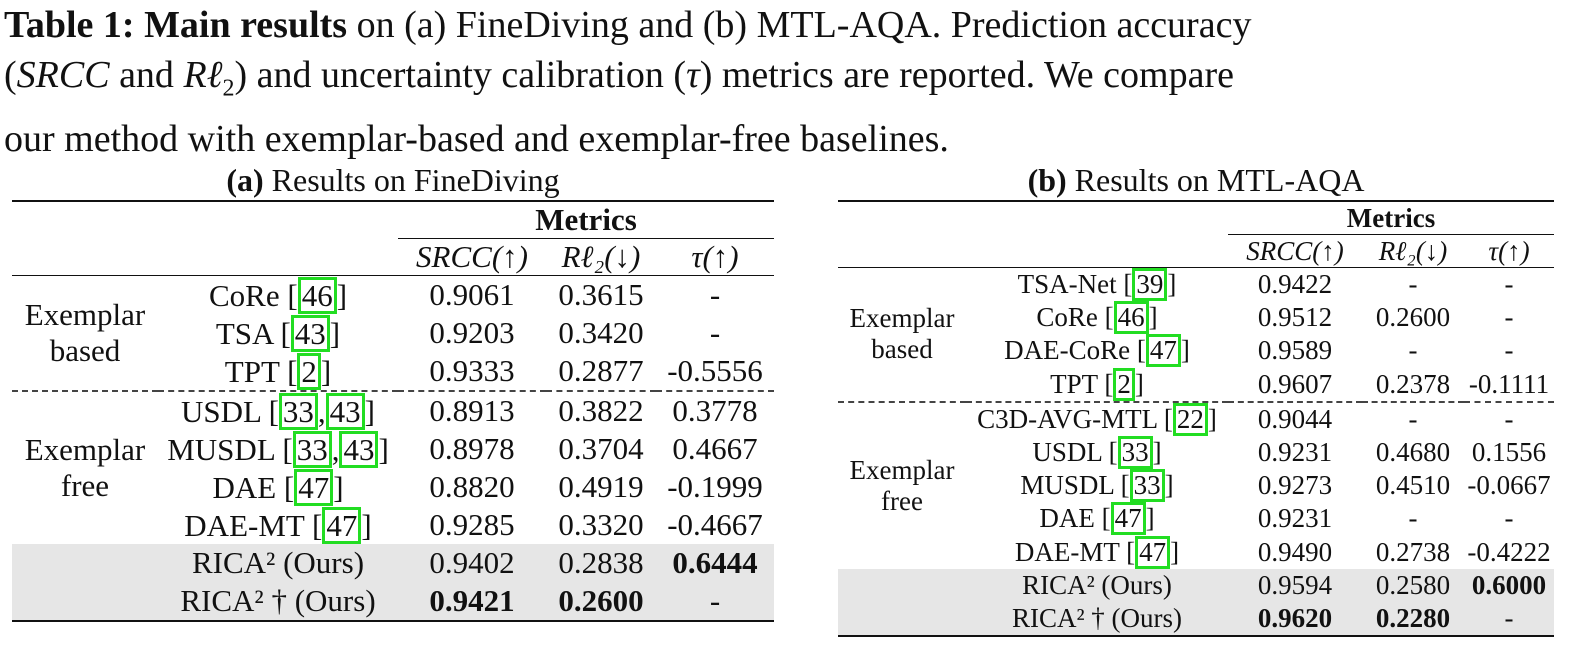 The height and width of the screenshot is (665, 1591). What do you see at coordinates (472, 524) in the screenshot?
I see `srcc-value: 0.9285` at bounding box center [472, 524].